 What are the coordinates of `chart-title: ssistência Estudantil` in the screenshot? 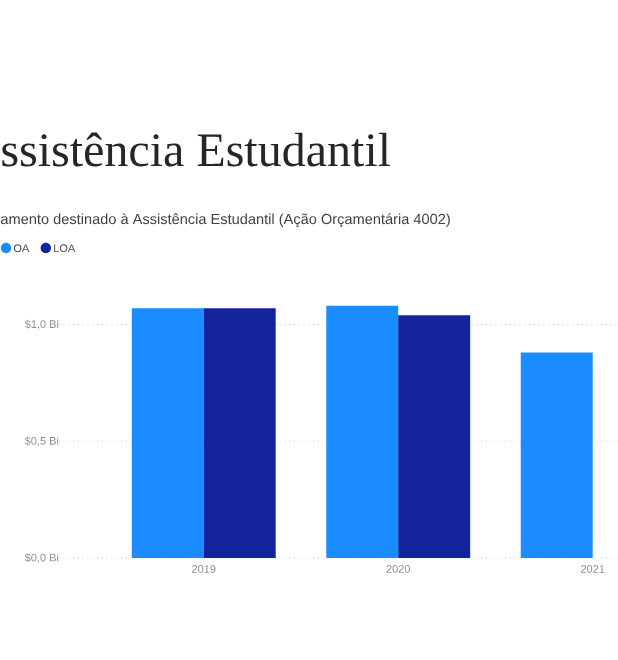 It's located at (196, 149).